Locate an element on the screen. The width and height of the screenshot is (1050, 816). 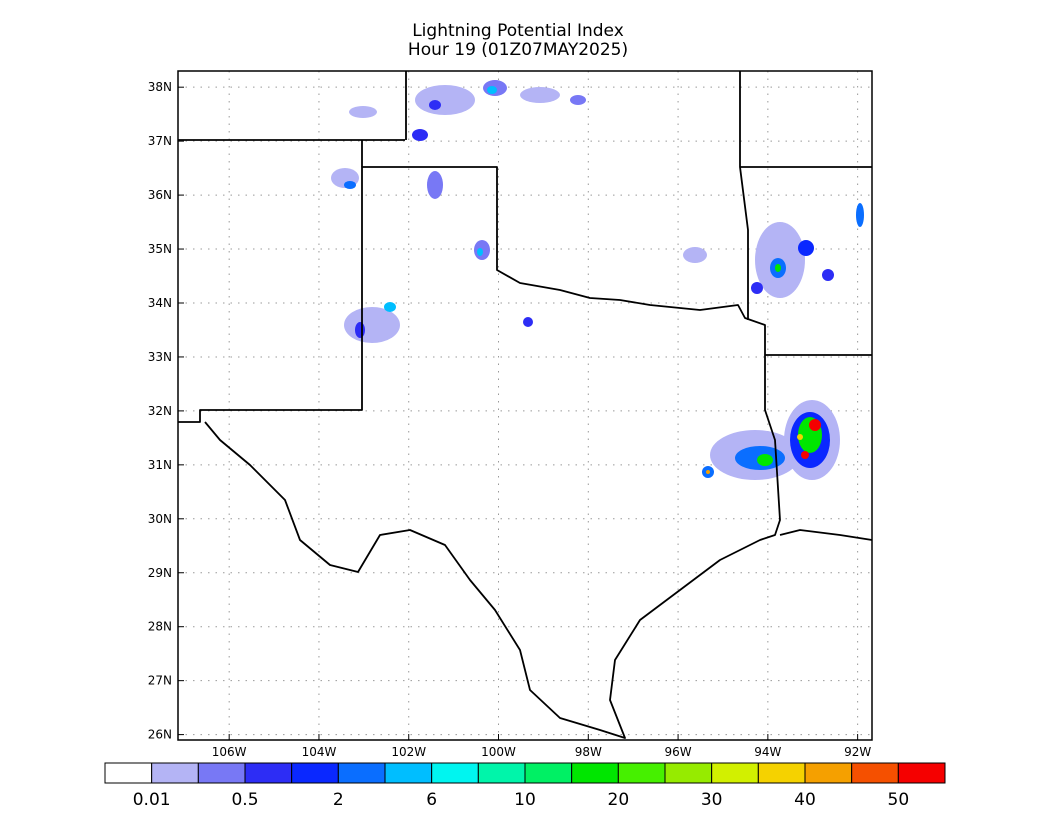
colorbar-label: 0.5 is located at coordinates (244, 800).